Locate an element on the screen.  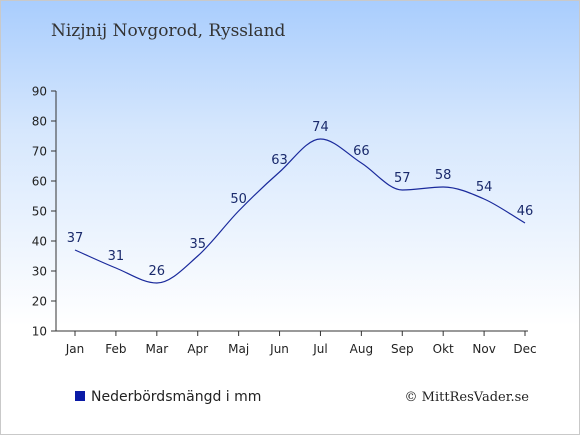
x-tick-label: Maj is located at coordinates (238, 349).